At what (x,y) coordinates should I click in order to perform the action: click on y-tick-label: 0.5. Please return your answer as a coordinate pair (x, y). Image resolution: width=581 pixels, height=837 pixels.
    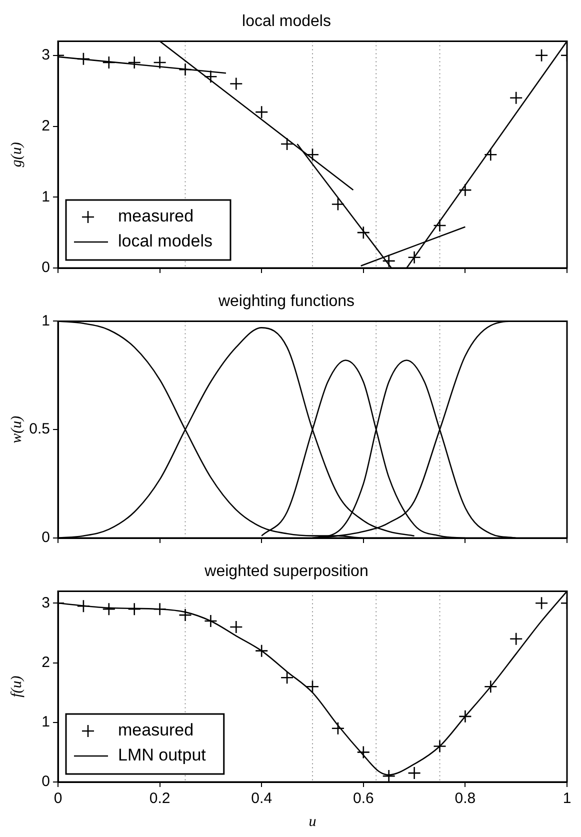
    Looking at the image, I should click on (39, 429).